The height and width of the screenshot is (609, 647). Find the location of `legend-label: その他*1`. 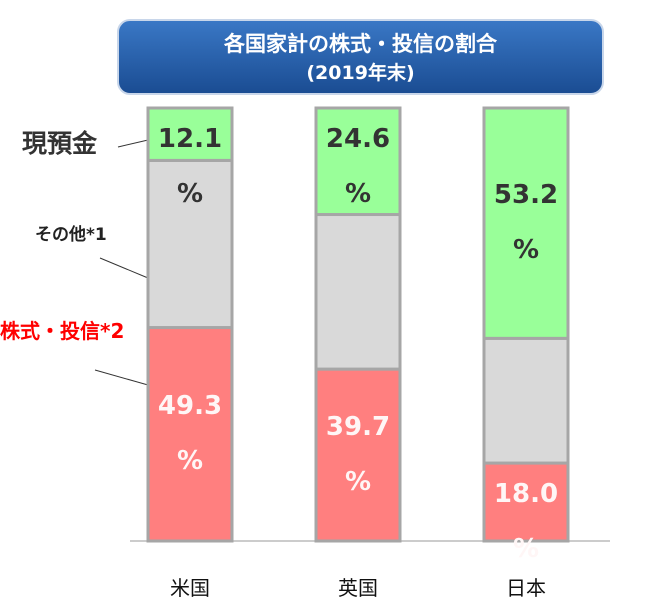

legend-label: その他*1 is located at coordinates (71, 235).